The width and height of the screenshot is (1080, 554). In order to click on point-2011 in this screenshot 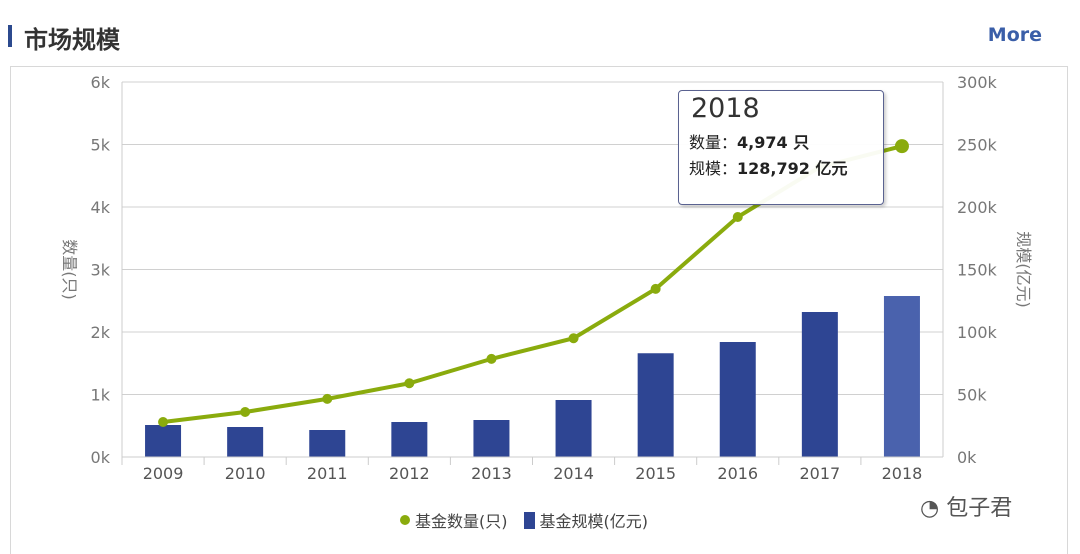, I will do `click(327, 398)`.